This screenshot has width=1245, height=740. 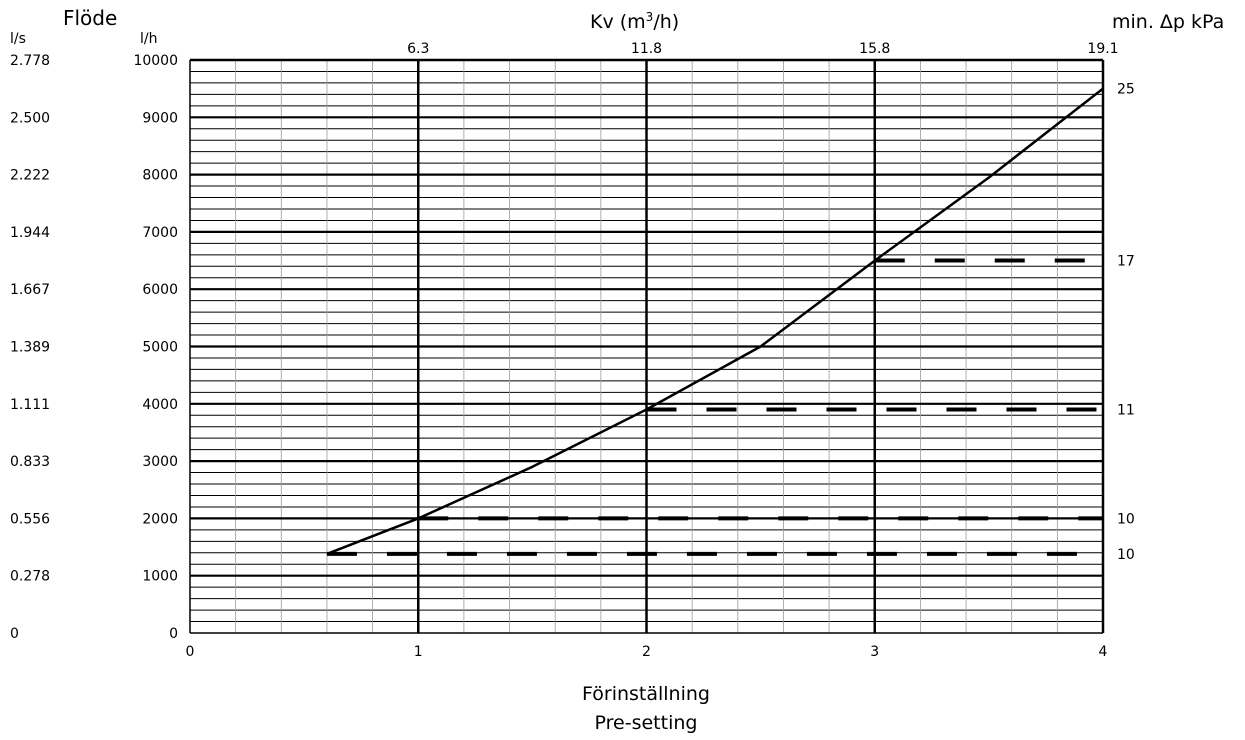 What do you see at coordinates (30, 577) in the screenshot?
I see `ls-tick-label: 0.278` at bounding box center [30, 577].